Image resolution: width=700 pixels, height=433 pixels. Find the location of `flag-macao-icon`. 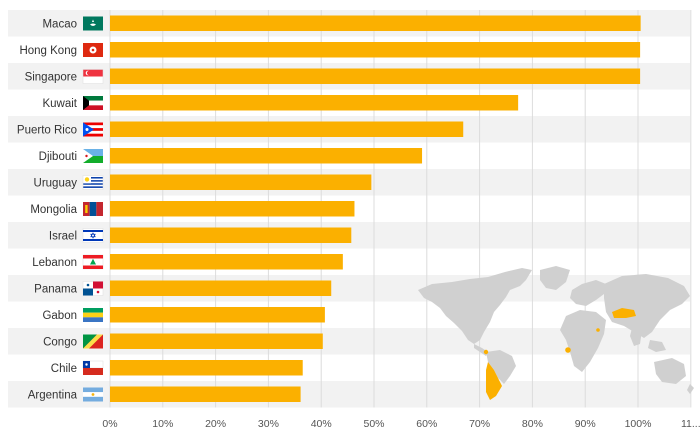

flag-macao-icon is located at coordinates (93, 23).